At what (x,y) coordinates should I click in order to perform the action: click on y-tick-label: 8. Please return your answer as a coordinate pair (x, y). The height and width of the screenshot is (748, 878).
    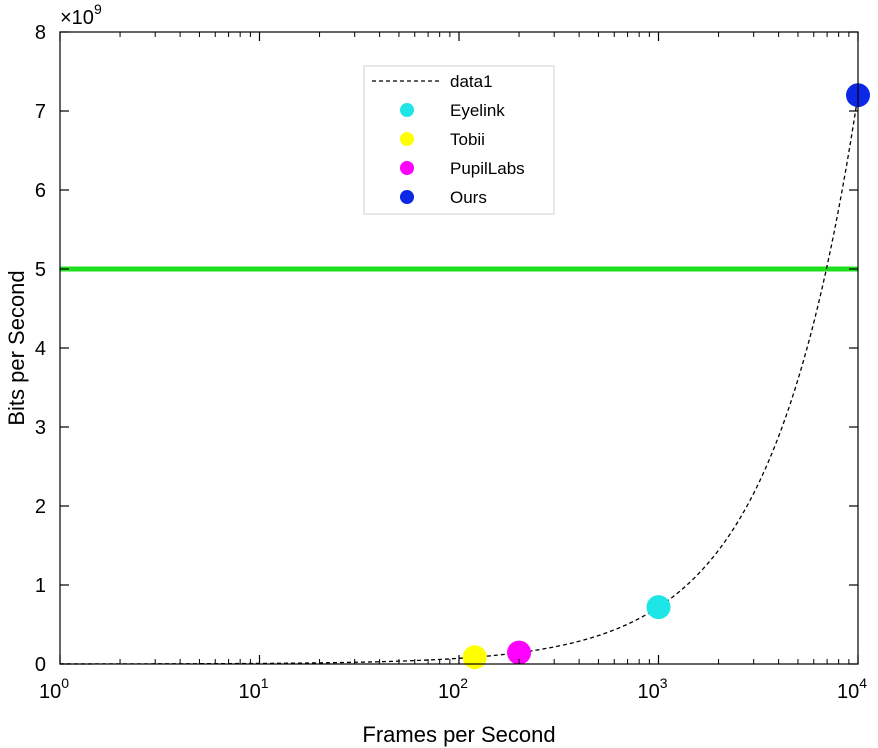
    Looking at the image, I should click on (40, 33).